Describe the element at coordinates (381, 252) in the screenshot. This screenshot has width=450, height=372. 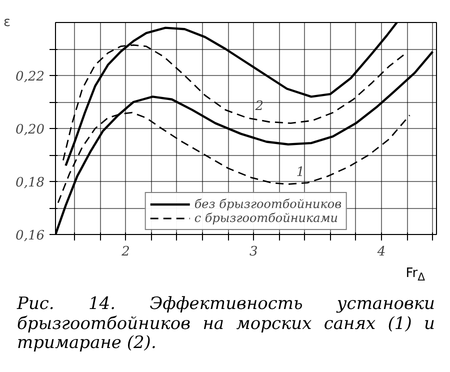
I see `x-tick-label: 4` at that location.